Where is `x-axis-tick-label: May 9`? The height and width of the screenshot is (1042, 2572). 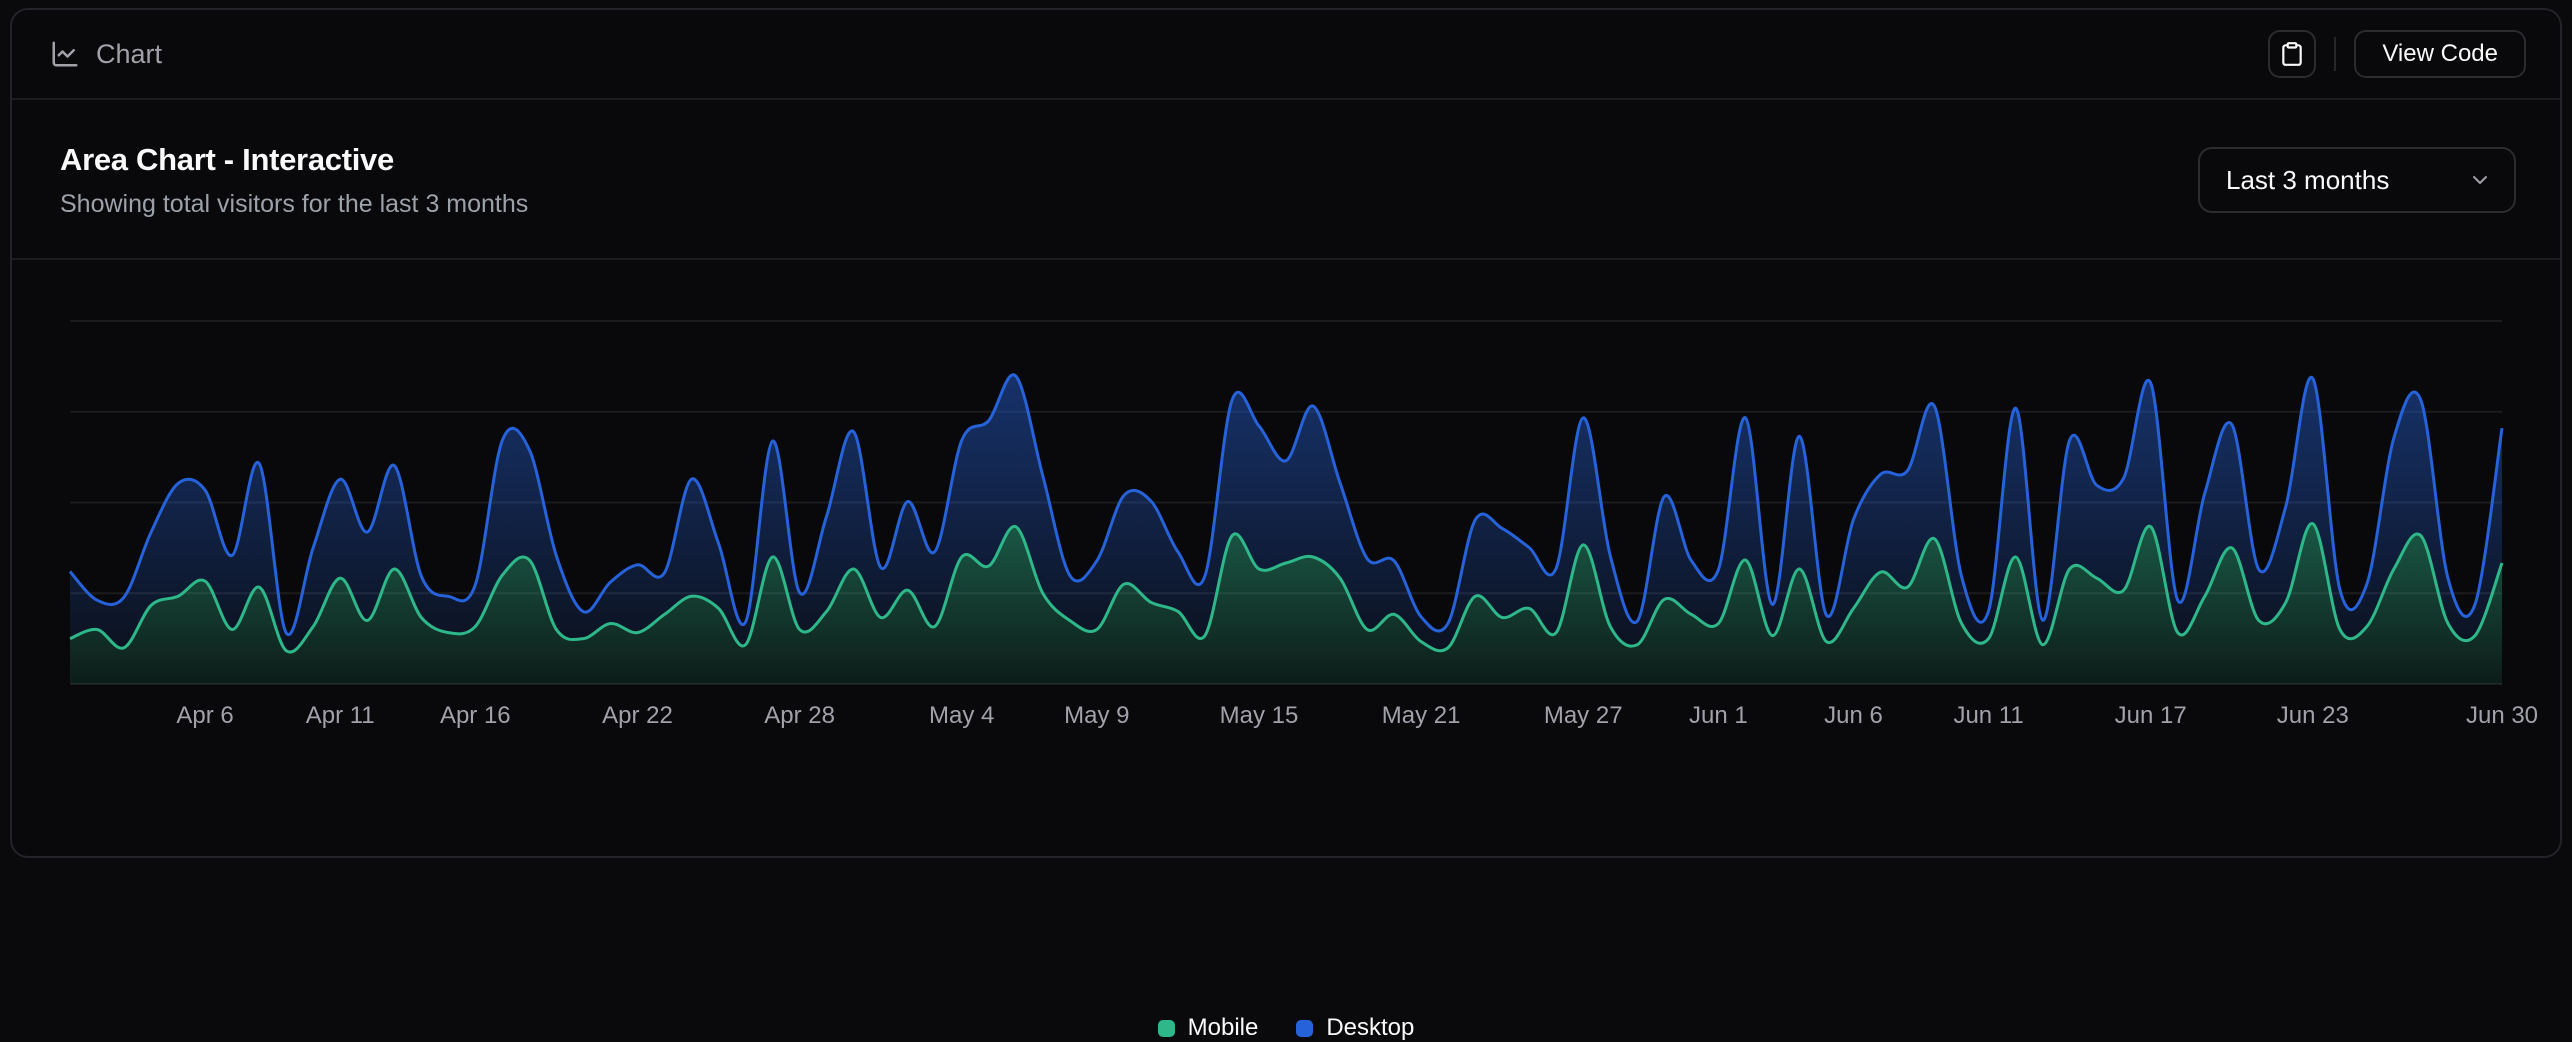
x-axis-tick-label: May 9 is located at coordinates (1096, 715).